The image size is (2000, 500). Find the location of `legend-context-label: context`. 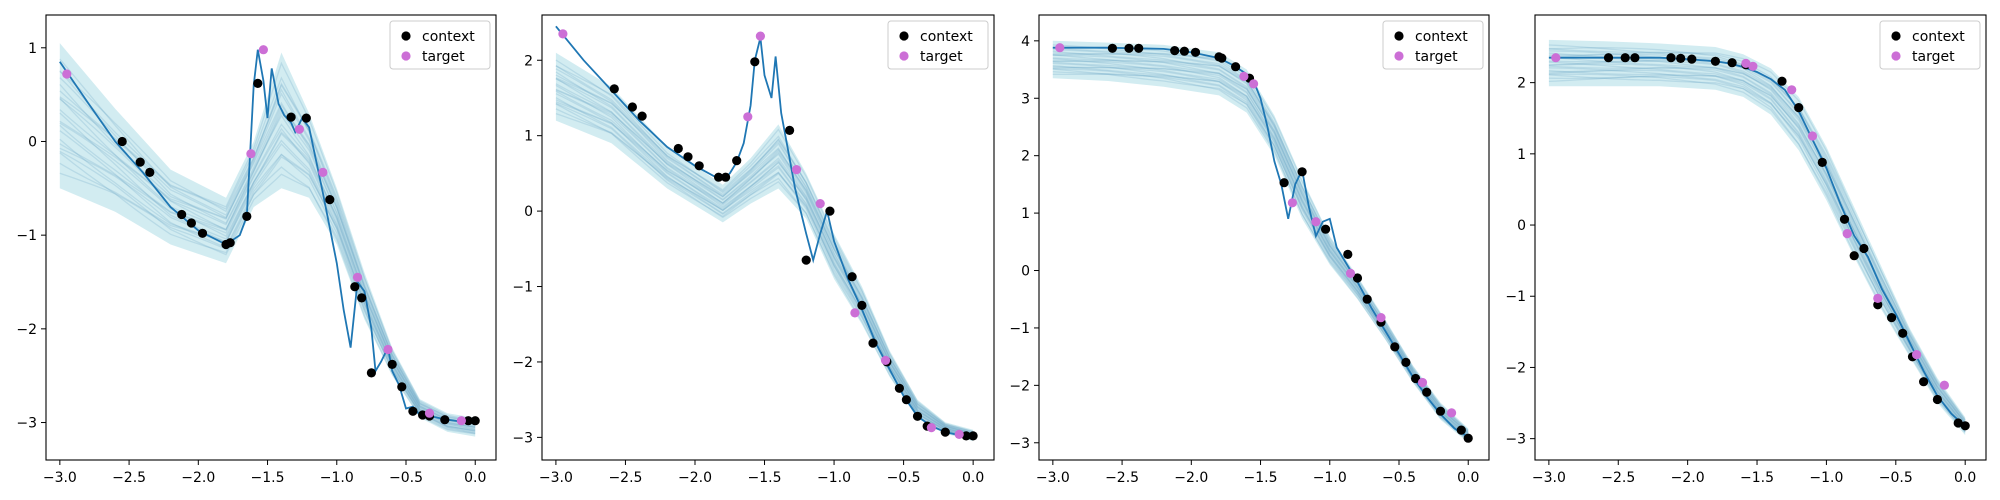

legend-context-label: context is located at coordinates (946, 37).